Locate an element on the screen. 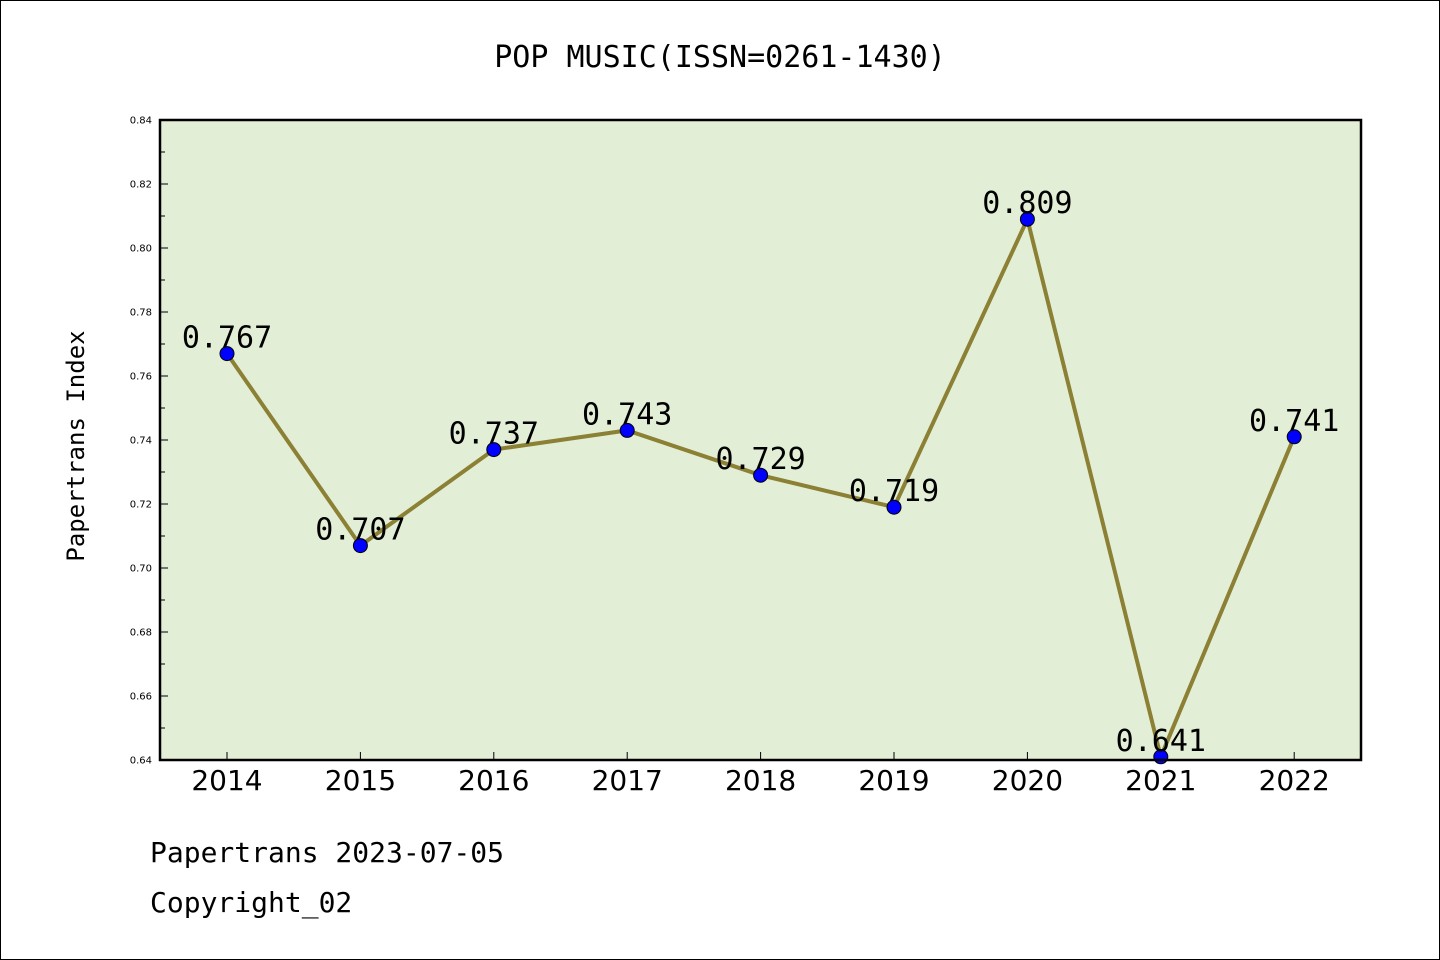  data-label: 0.737 is located at coordinates (494, 434).